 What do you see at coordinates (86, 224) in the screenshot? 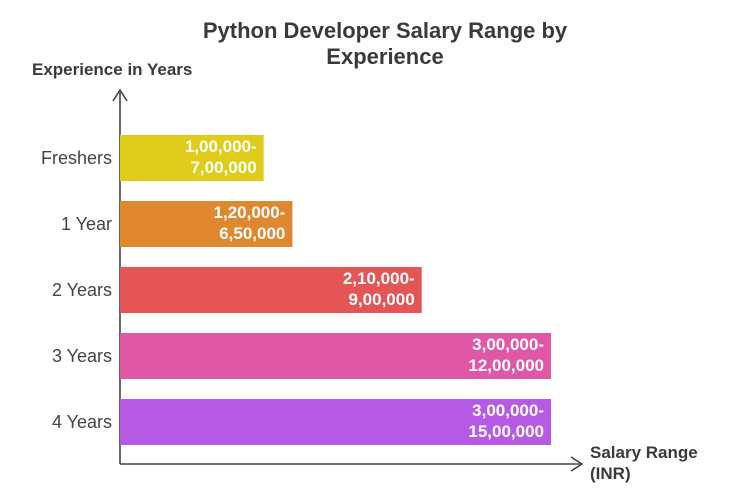
I see `category-label-1: 1 Year` at bounding box center [86, 224].